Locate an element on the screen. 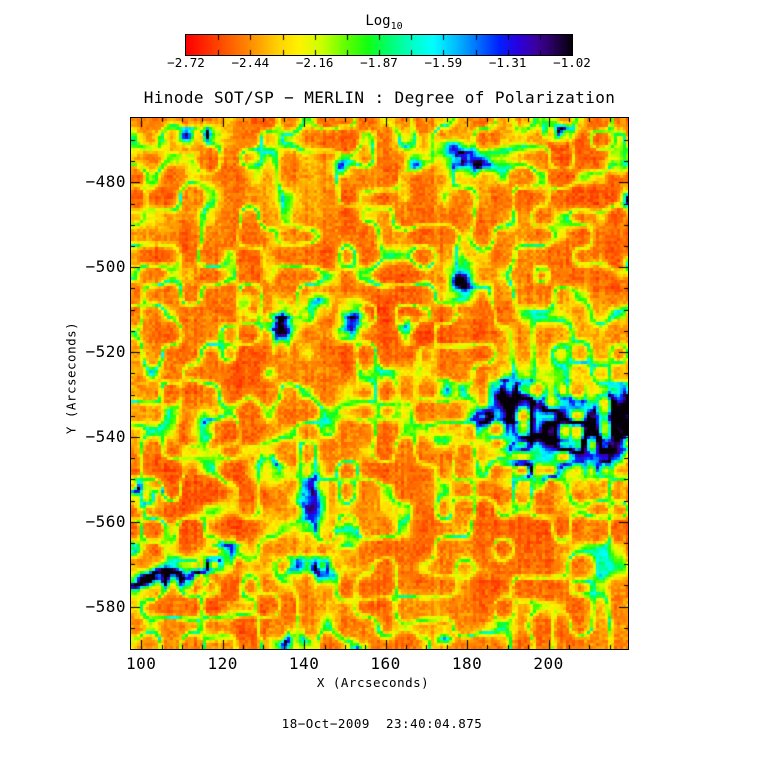 Image resolution: width=762 pixels, height=768 pixels. x-tick-label: 100 is located at coordinates (141, 663).